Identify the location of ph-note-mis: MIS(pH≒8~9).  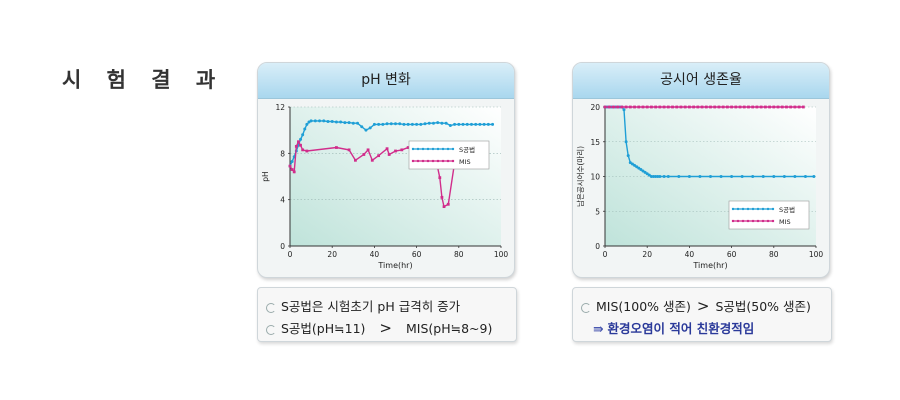
(449, 328).